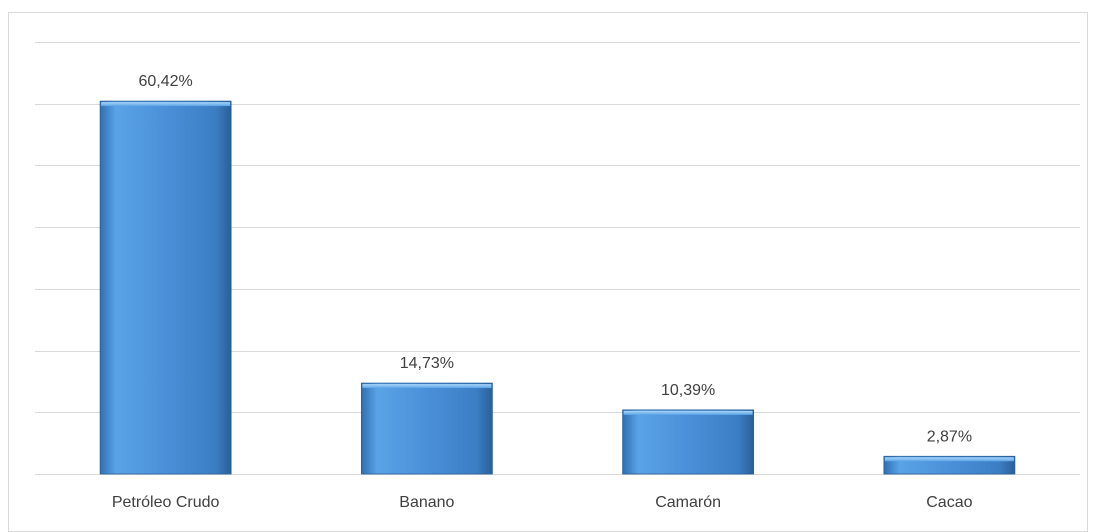 Image resolution: width=1095 pixels, height=532 pixels. I want to click on bar-banano, so click(426, 428).